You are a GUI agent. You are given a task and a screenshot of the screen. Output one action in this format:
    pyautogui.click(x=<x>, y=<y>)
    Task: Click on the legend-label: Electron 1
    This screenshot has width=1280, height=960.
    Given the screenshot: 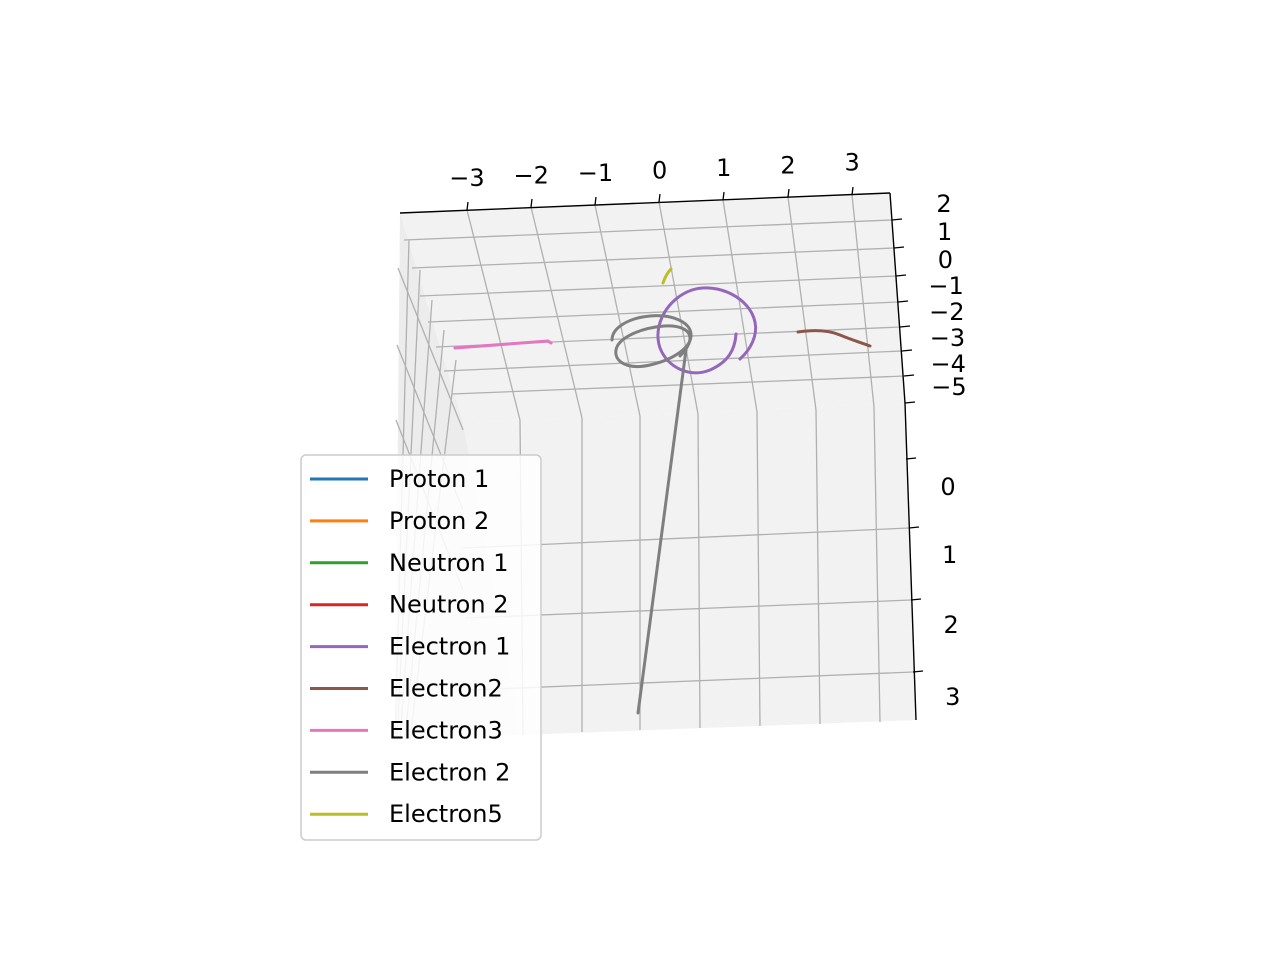 What is the action you would take?
    pyautogui.click(x=449, y=647)
    